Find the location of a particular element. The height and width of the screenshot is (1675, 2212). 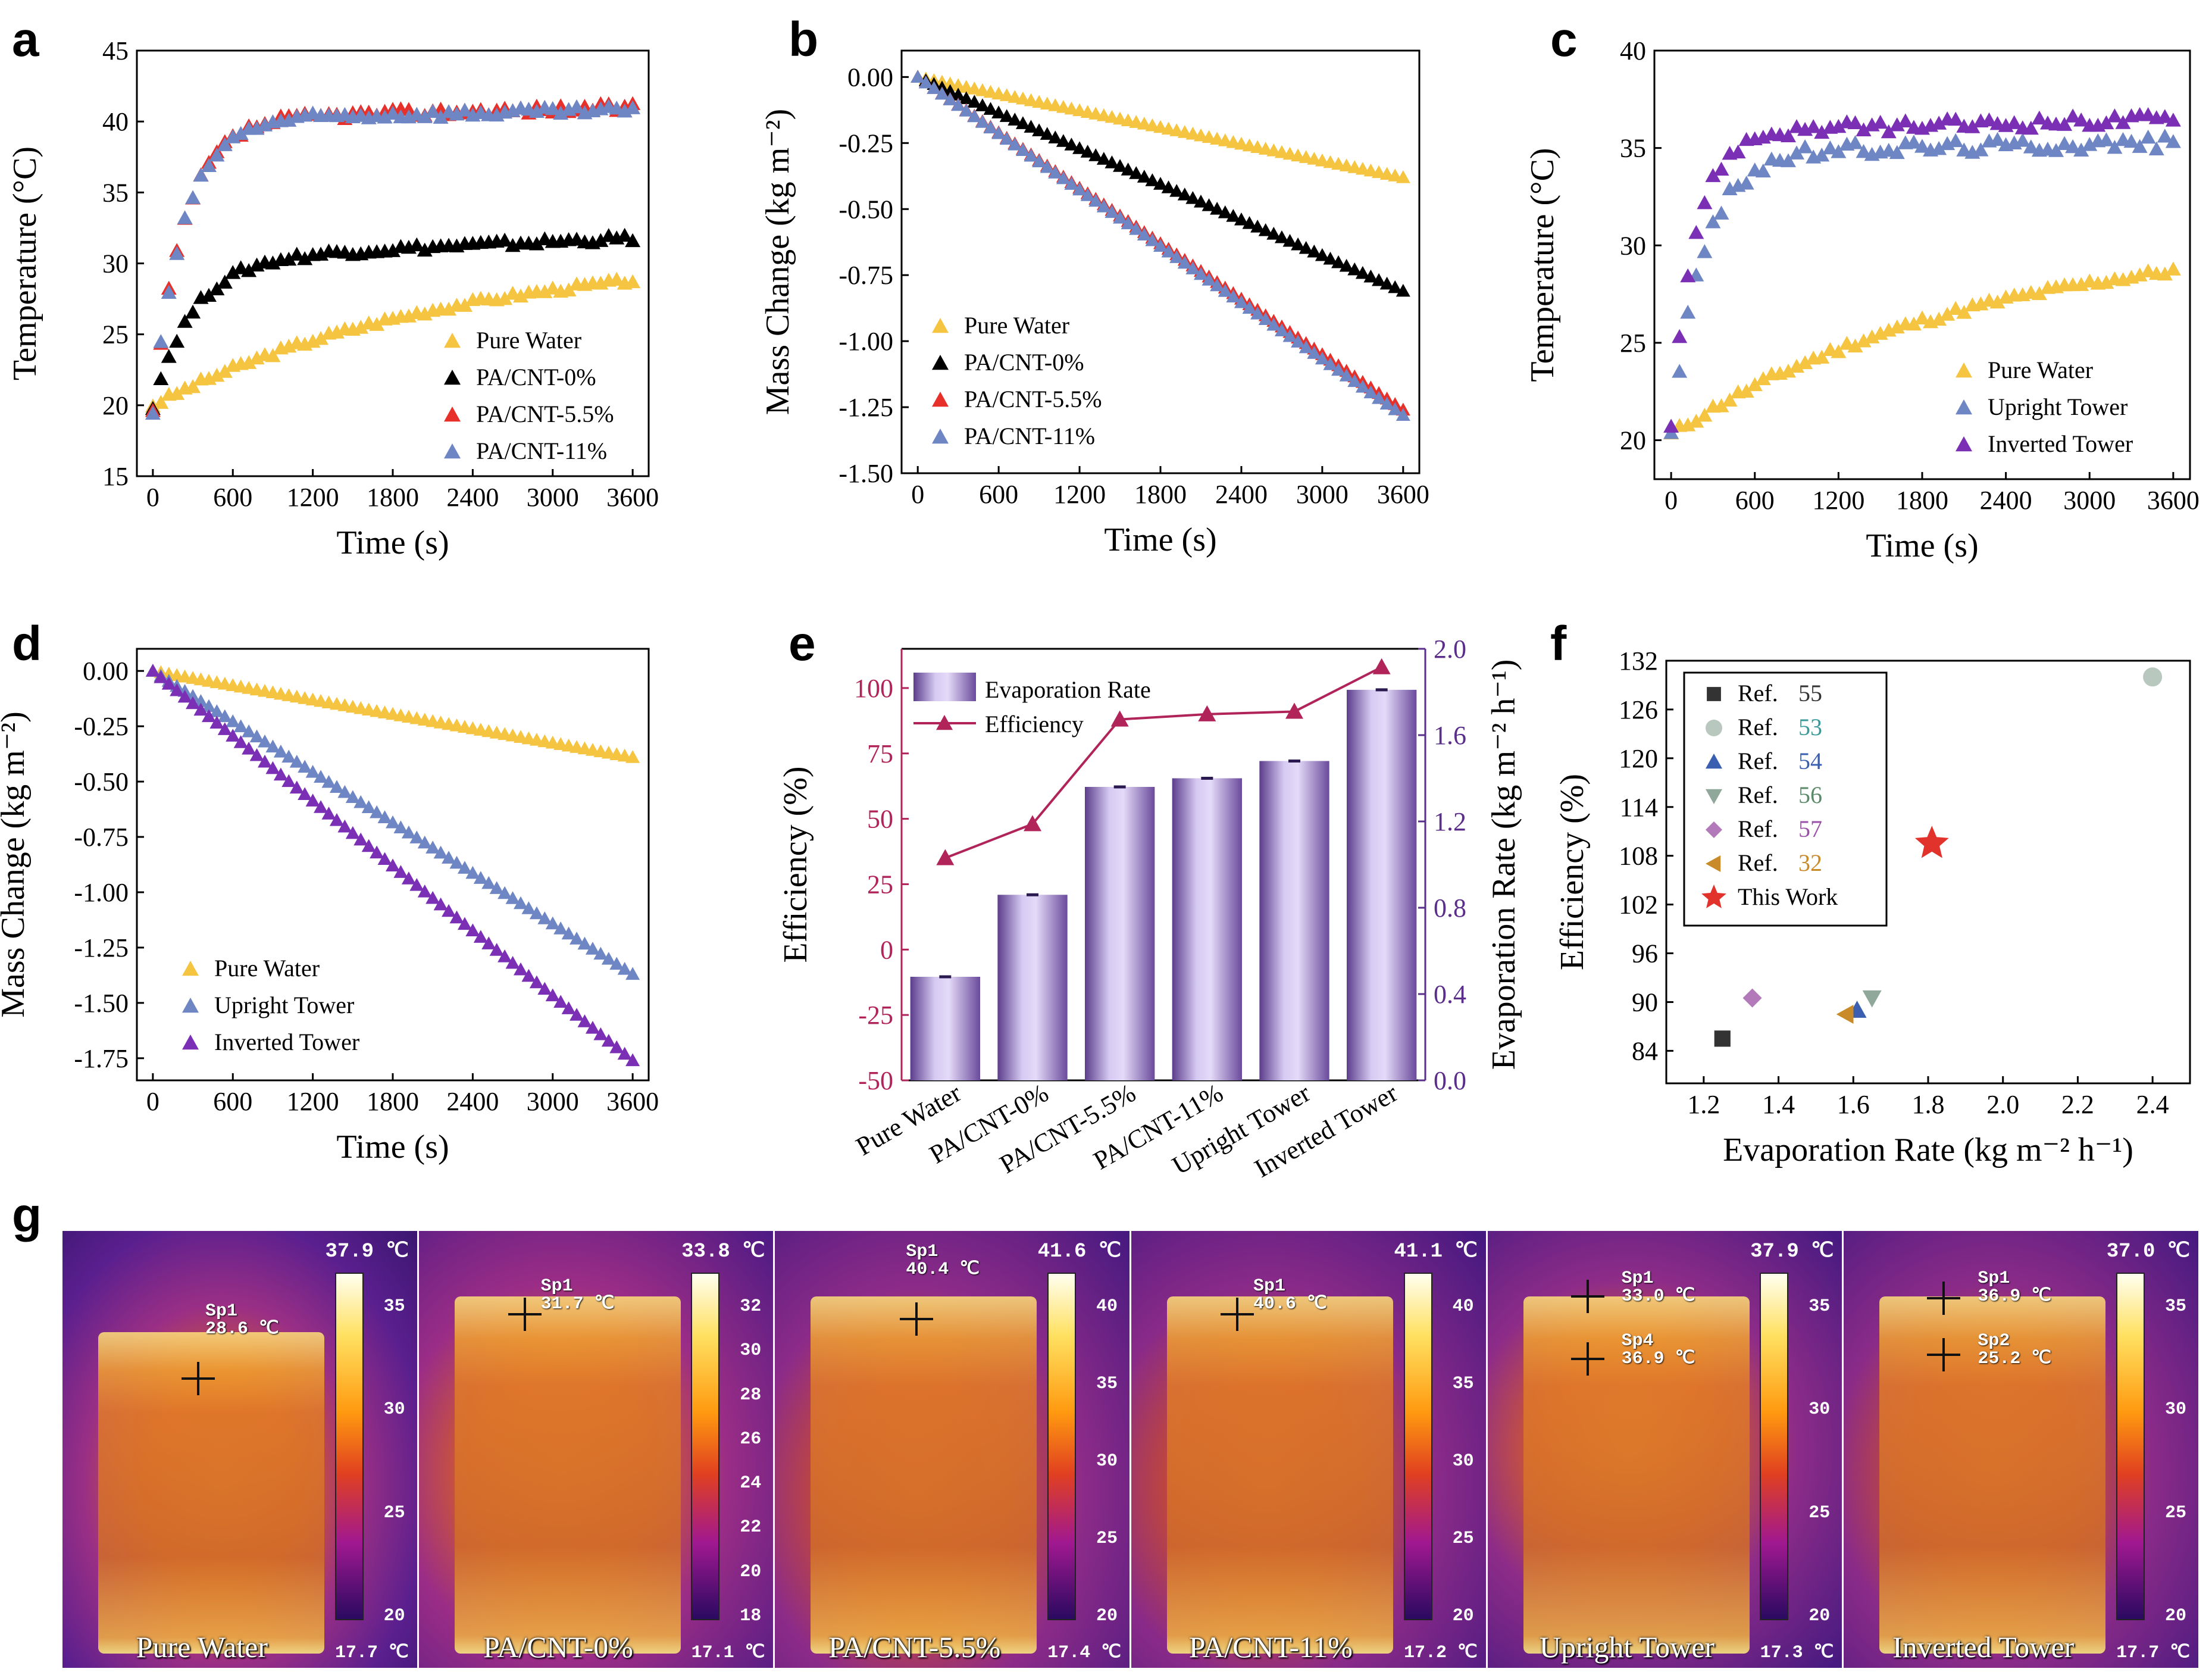

x-tick-label: 2400 is located at coordinates (1241, 494).